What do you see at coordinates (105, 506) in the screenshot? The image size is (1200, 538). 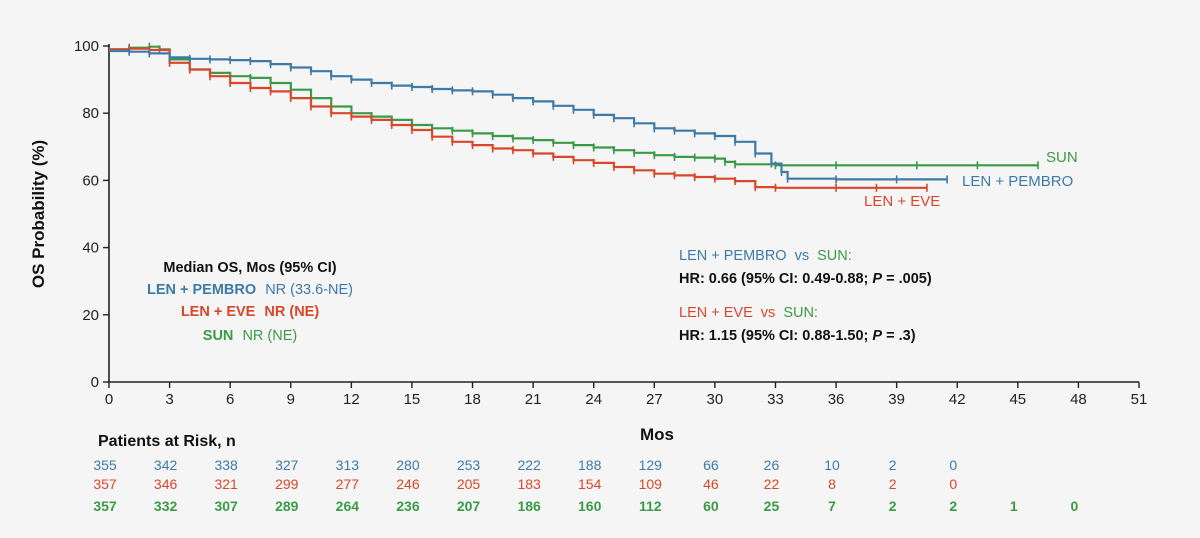 I see `risk-cell: 357` at bounding box center [105, 506].